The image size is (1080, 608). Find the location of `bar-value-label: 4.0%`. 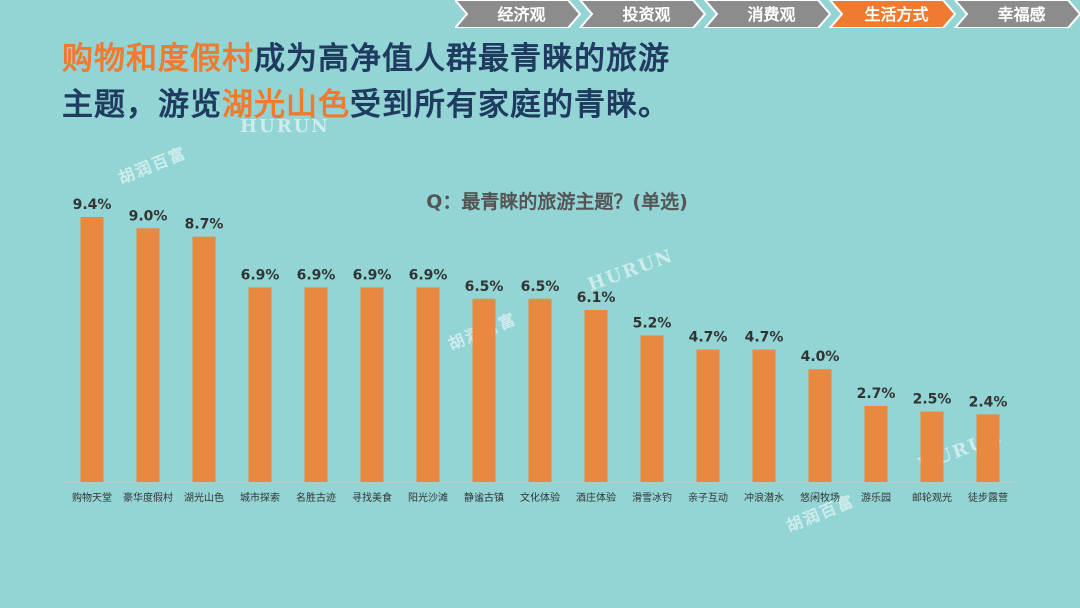

bar-value-label: 4.0% is located at coordinates (820, 357).